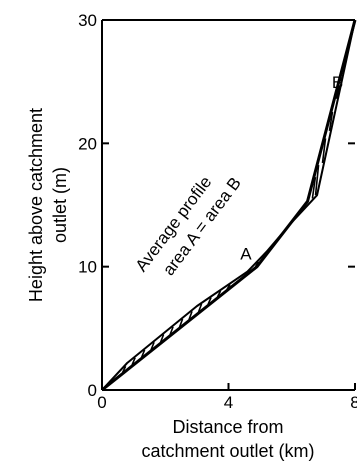  What do you see at coordinates (36, 205) in the screenshot?
I see `y-axis-title-line: Height above catchment` at bounding box center [36, 205].